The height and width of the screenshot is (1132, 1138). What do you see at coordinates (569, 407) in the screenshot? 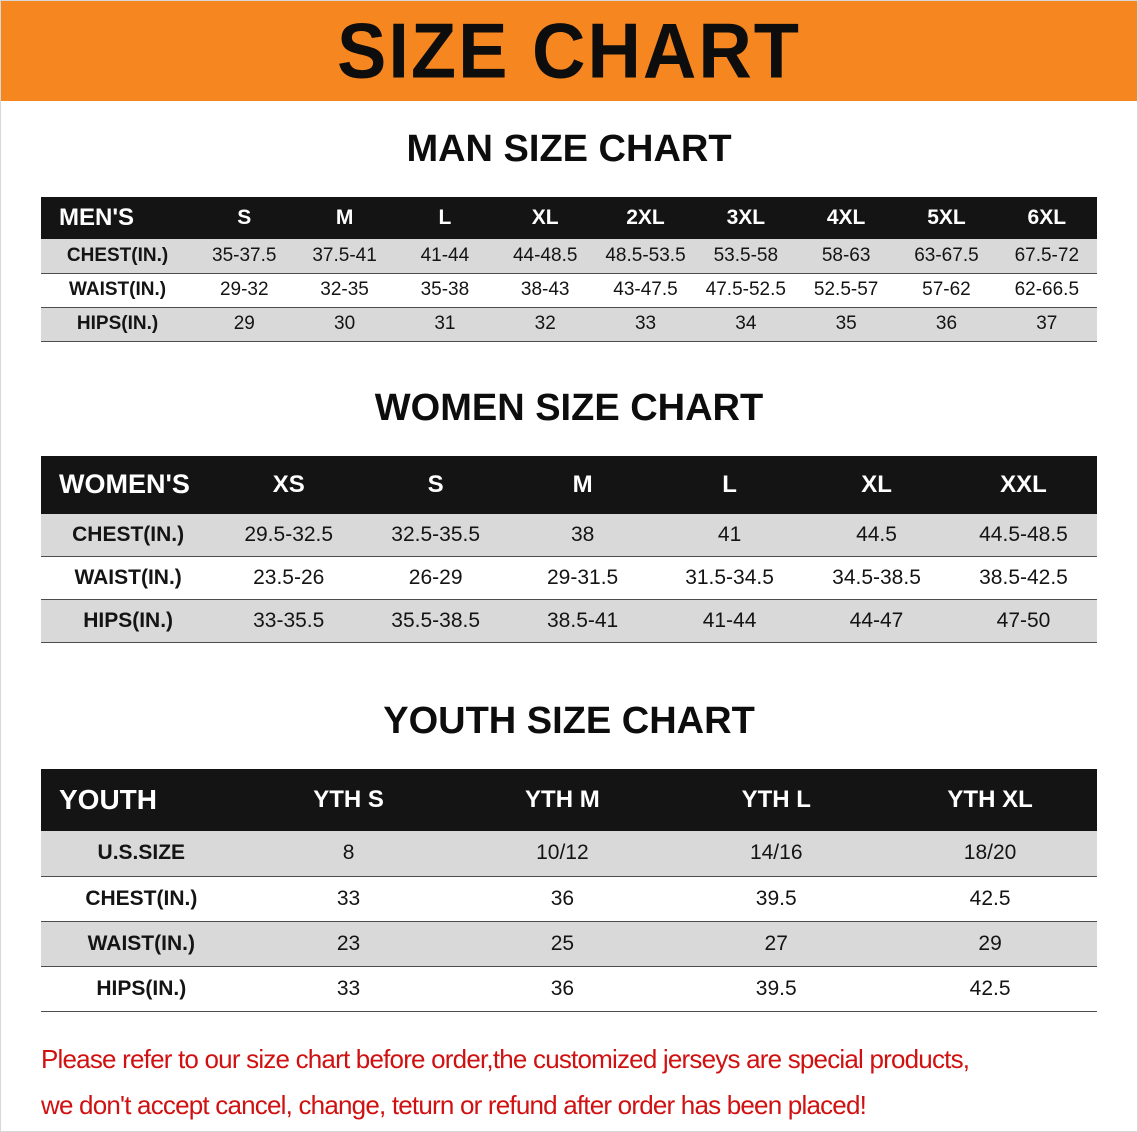
I see `women-section-heading: WOMEN SIZE CHART` at bounding box center [569, 407].